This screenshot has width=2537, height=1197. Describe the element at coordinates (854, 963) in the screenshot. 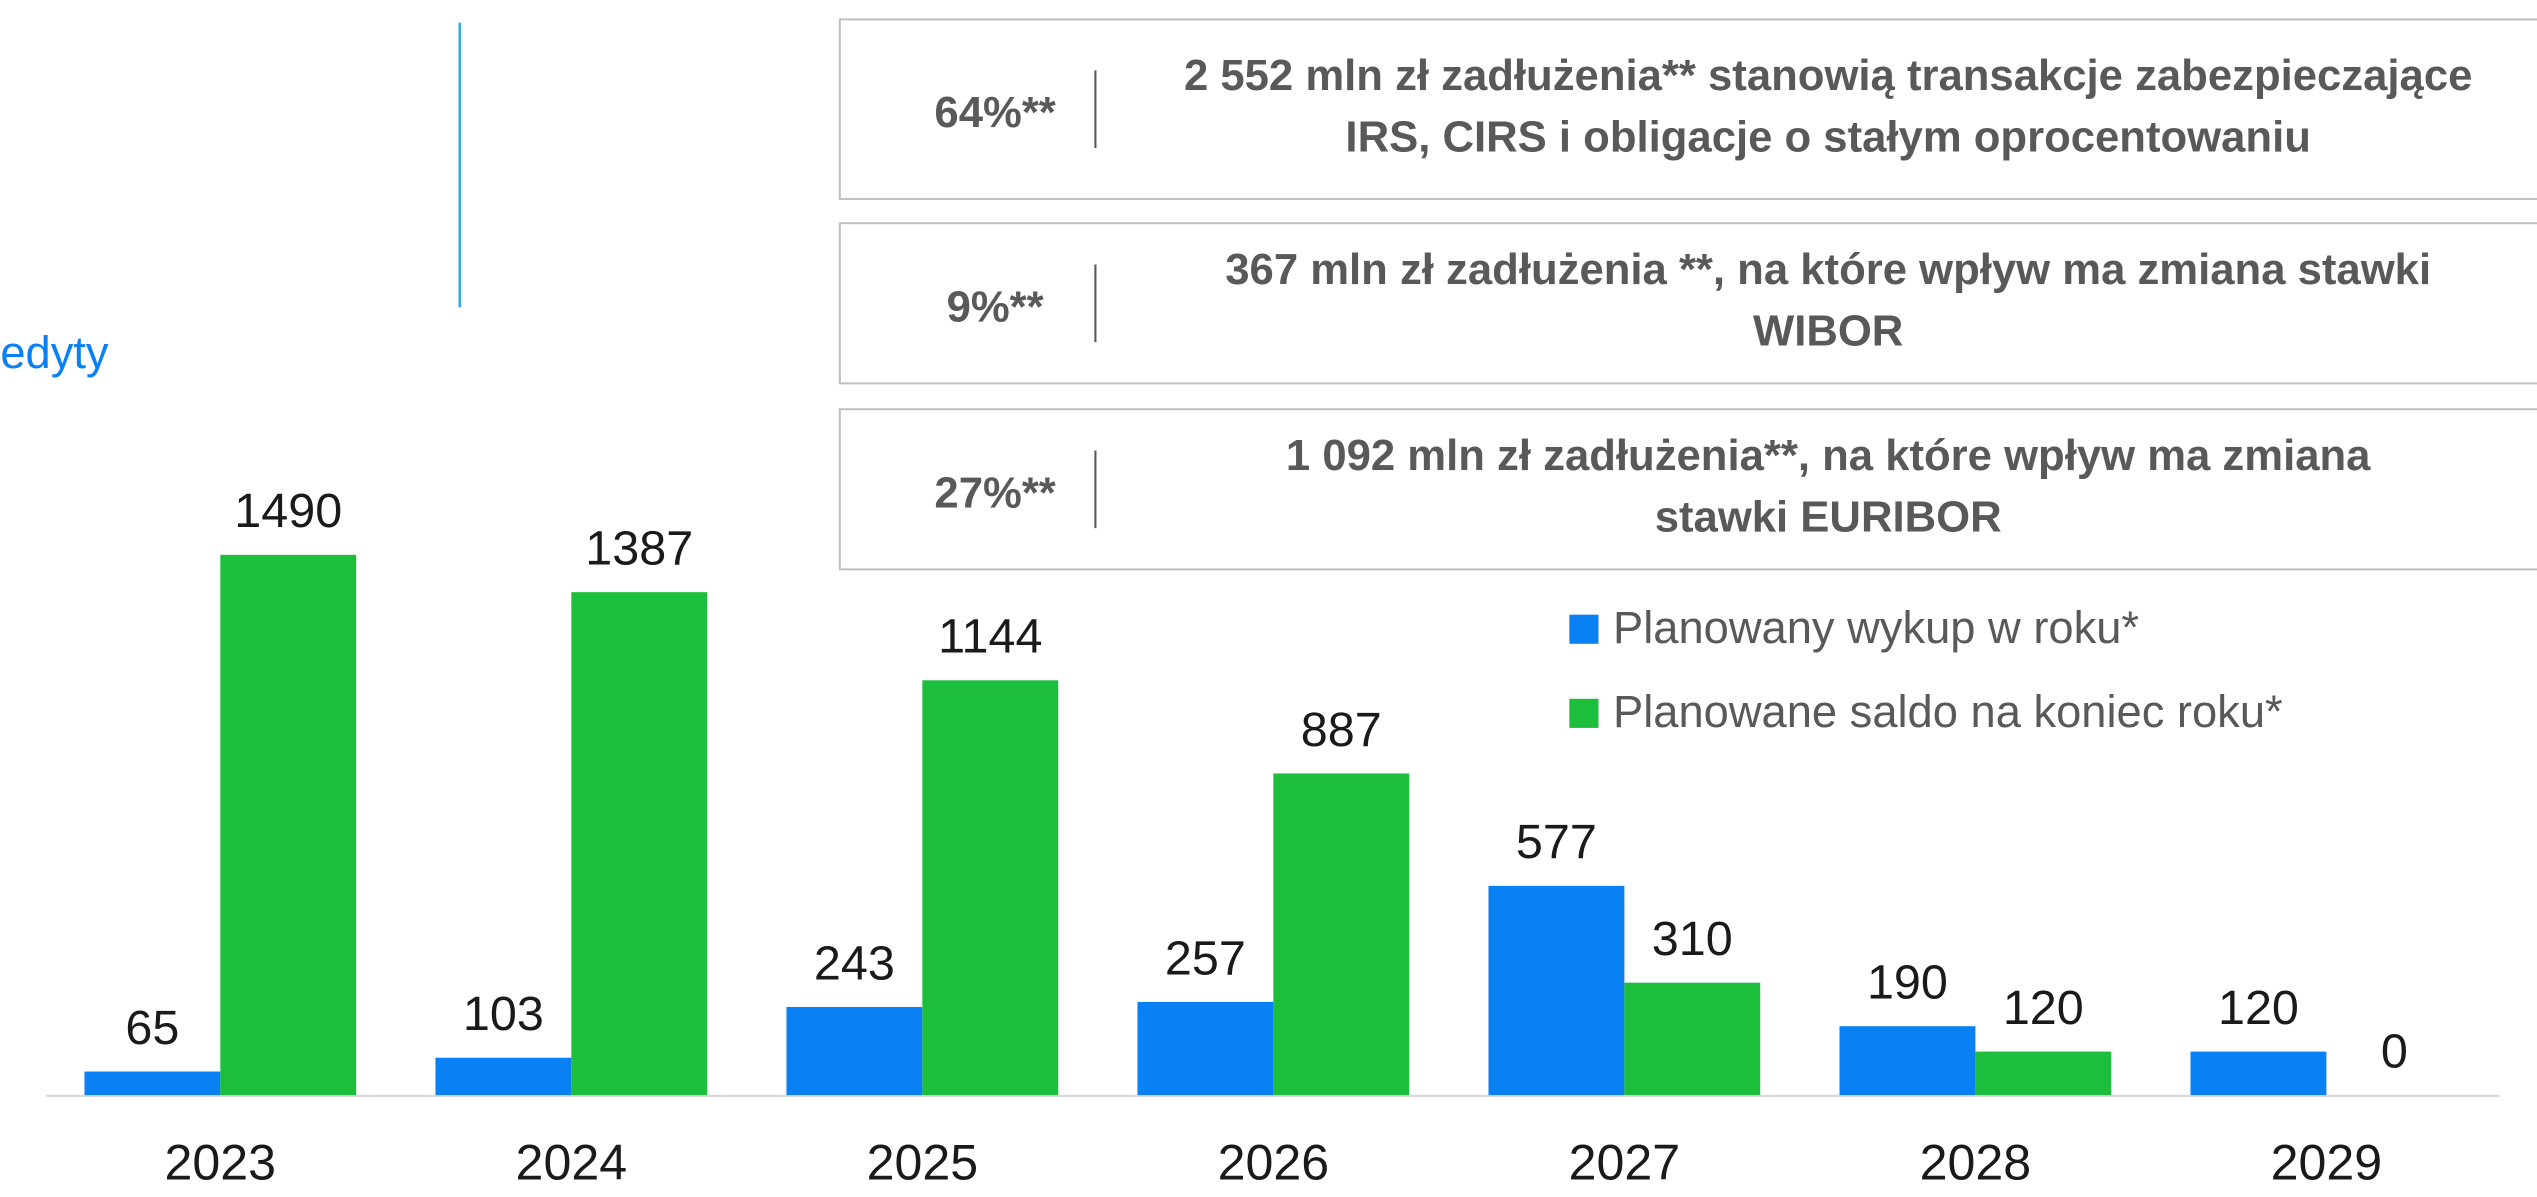

I see `data-label: 243` at that location.